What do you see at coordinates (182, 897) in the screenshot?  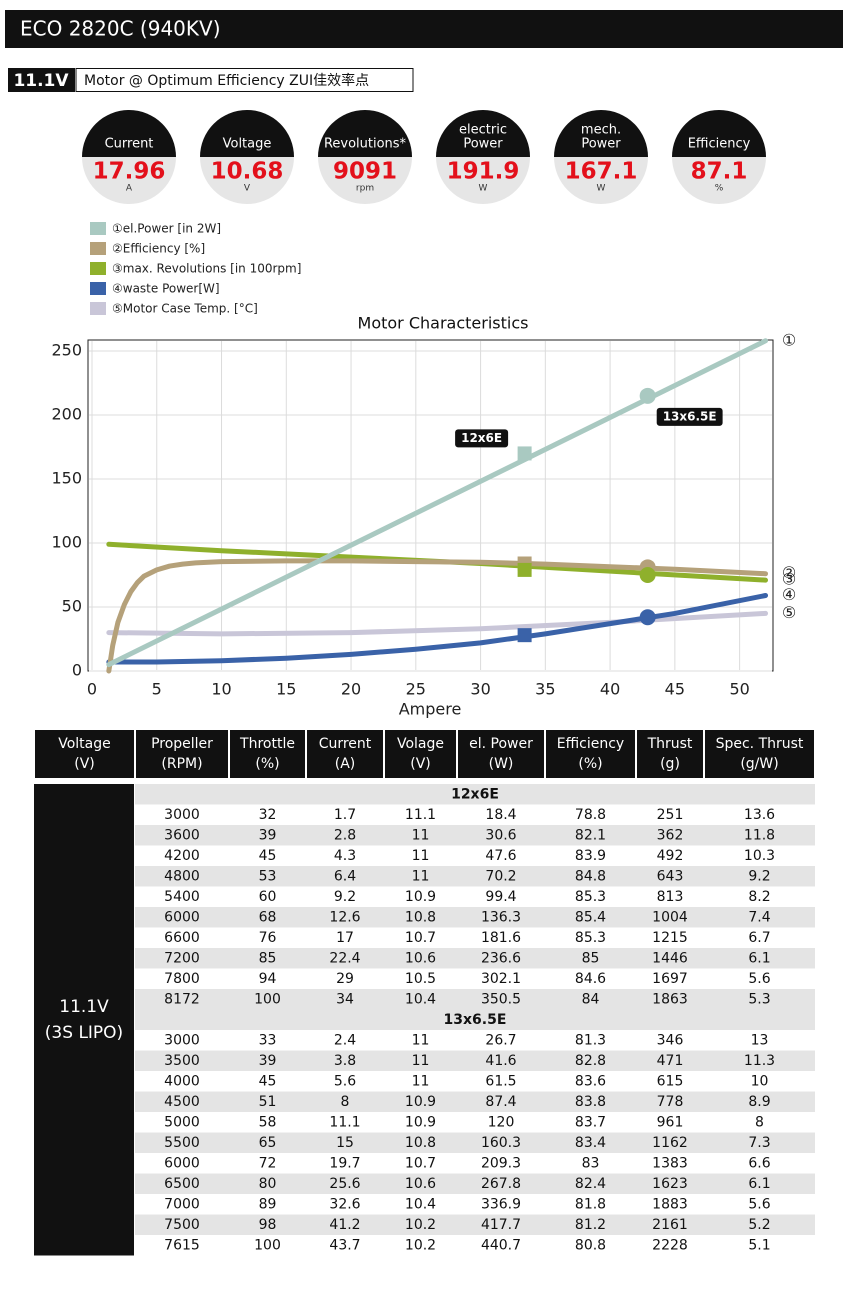 I see `table-cell: 5400` at bounding box center [182, 897].